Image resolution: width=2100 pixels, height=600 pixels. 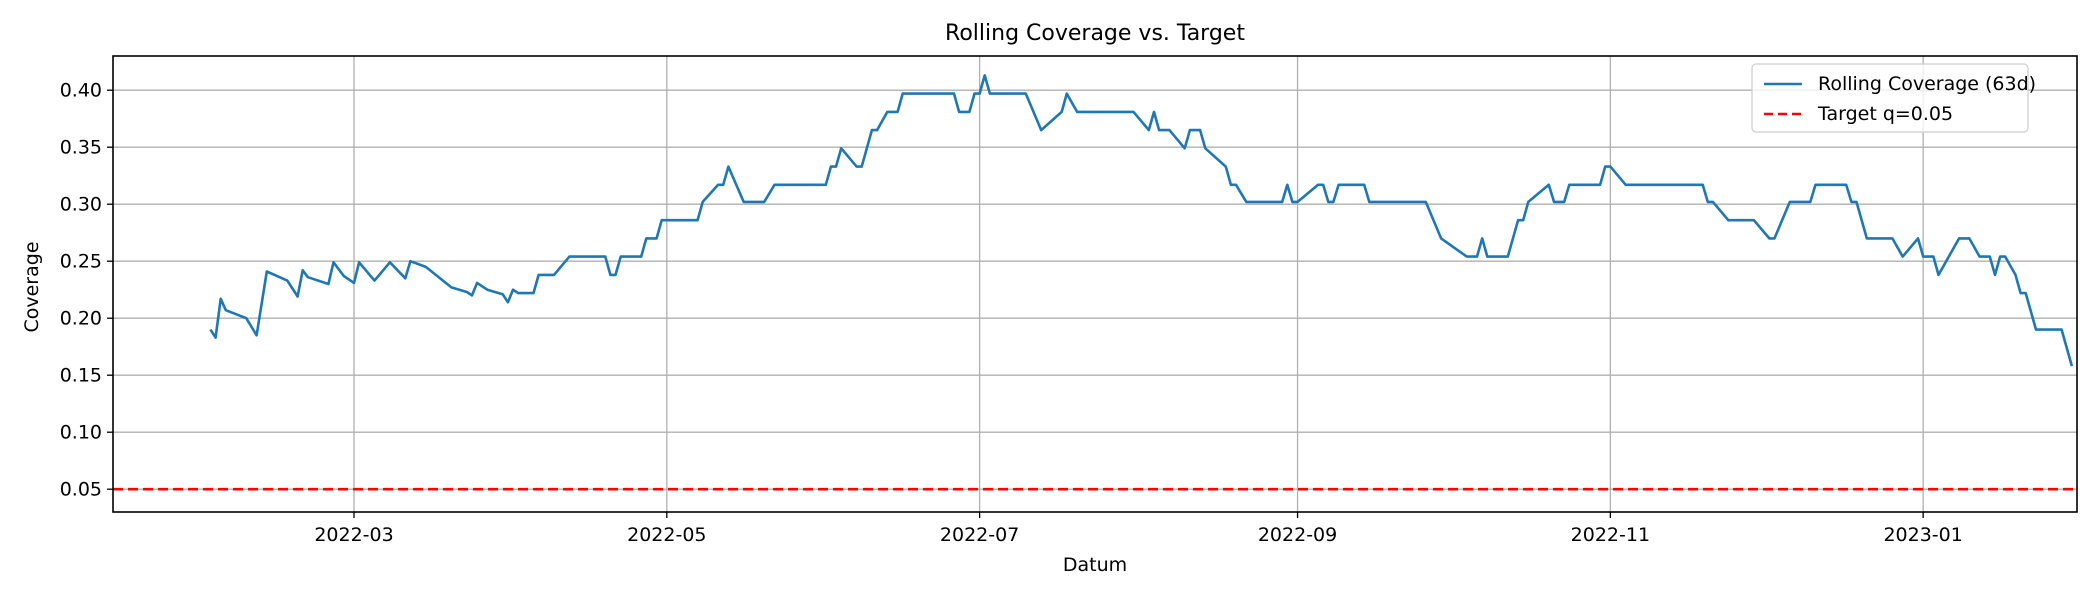 What do you see at coordinates (1095, 33) in the screenshot?
I see `chart-title: Rolling Coverage vs. Target` at bounding box center [1095, 33].